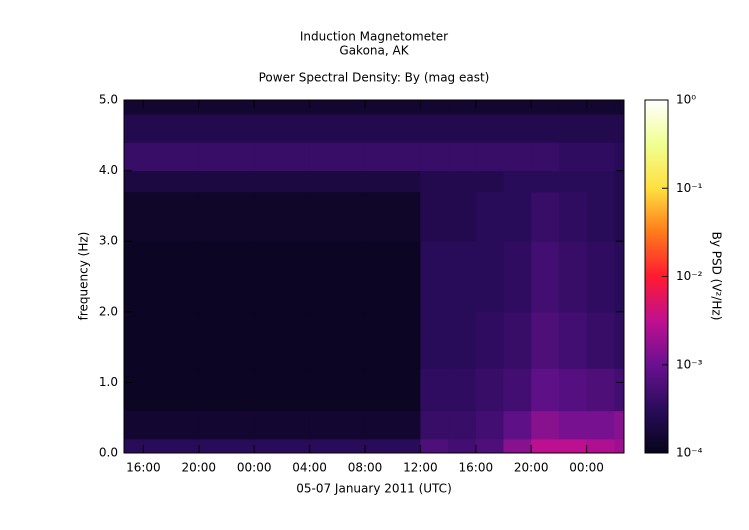  I want to click on x-axis-label: 05-07 January 2011 (UTC), so click(374, 489).